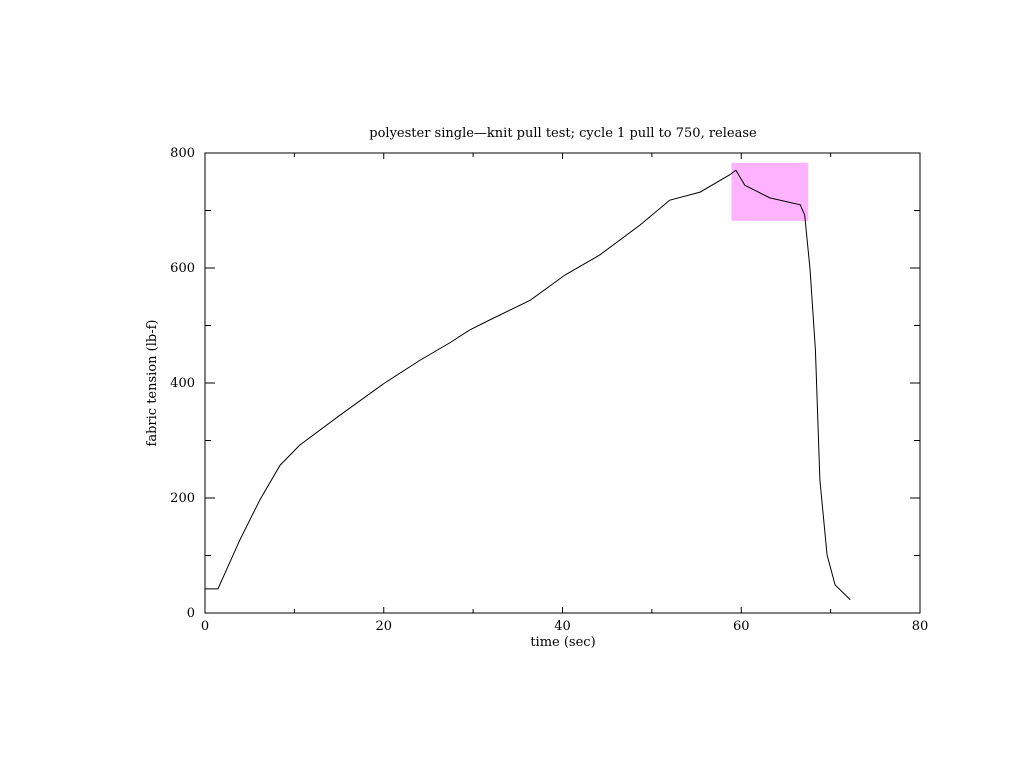 The width and height of the screenshot is (1024, 772). I want to click on x-tick-label: 60, so click(741, 626).